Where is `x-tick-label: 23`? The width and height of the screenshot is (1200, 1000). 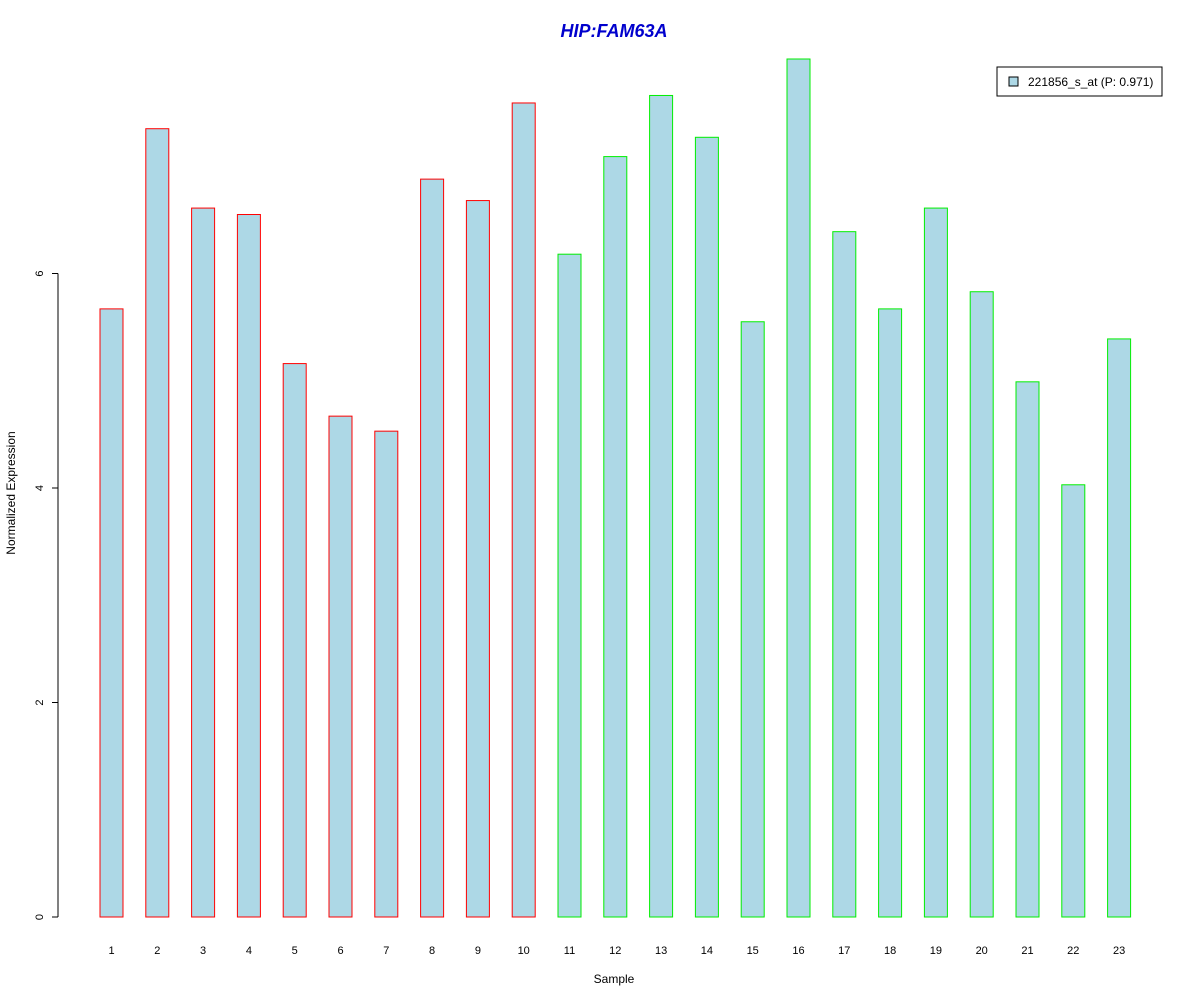 x-tick-label: 23 is located at coordinates (1119, 951).